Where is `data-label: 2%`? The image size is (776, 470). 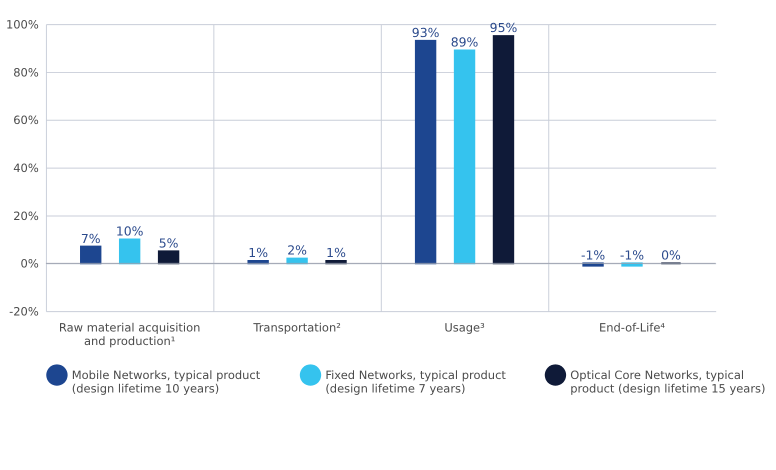
data-label: 2% is located at coordinates (297, 250).